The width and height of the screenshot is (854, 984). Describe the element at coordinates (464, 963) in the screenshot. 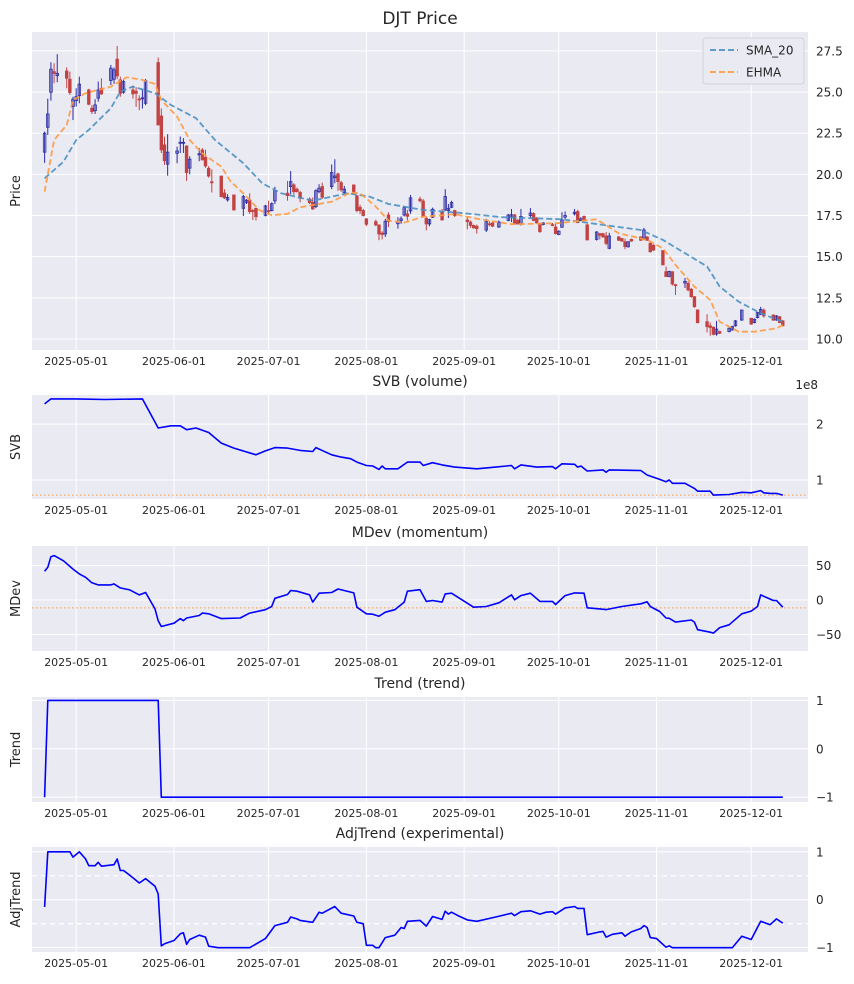

I see `x-tick-label: 2025-09-01` at that location.